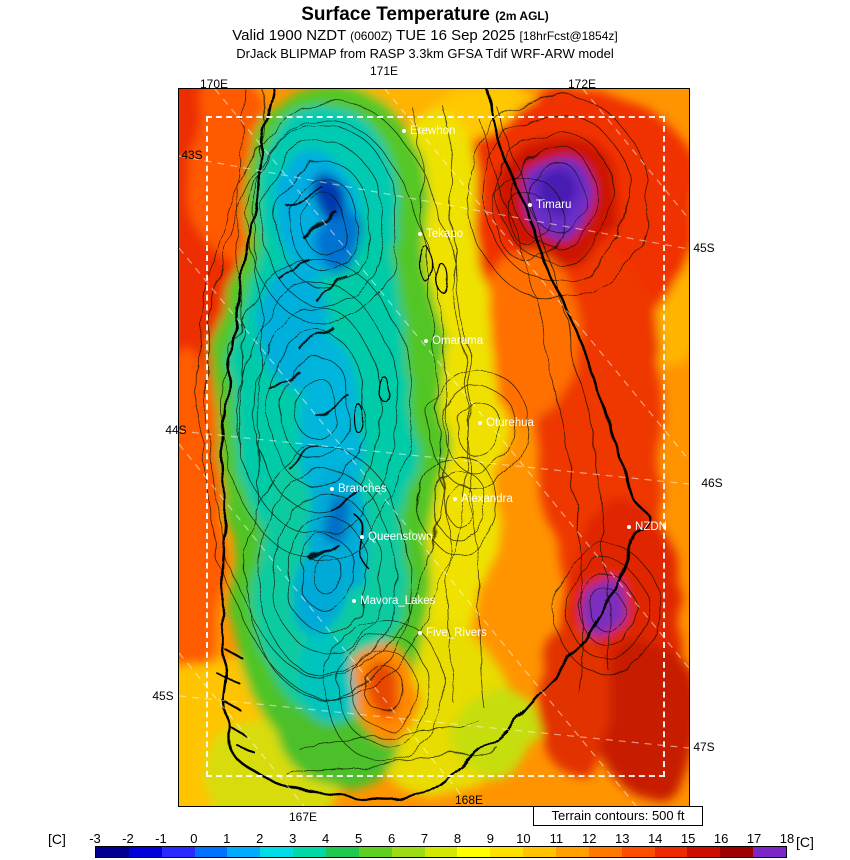  Describe the element at coordinates (176, 430) in the screenshot. I see `axis-label-44s-4: 44S` at that location.